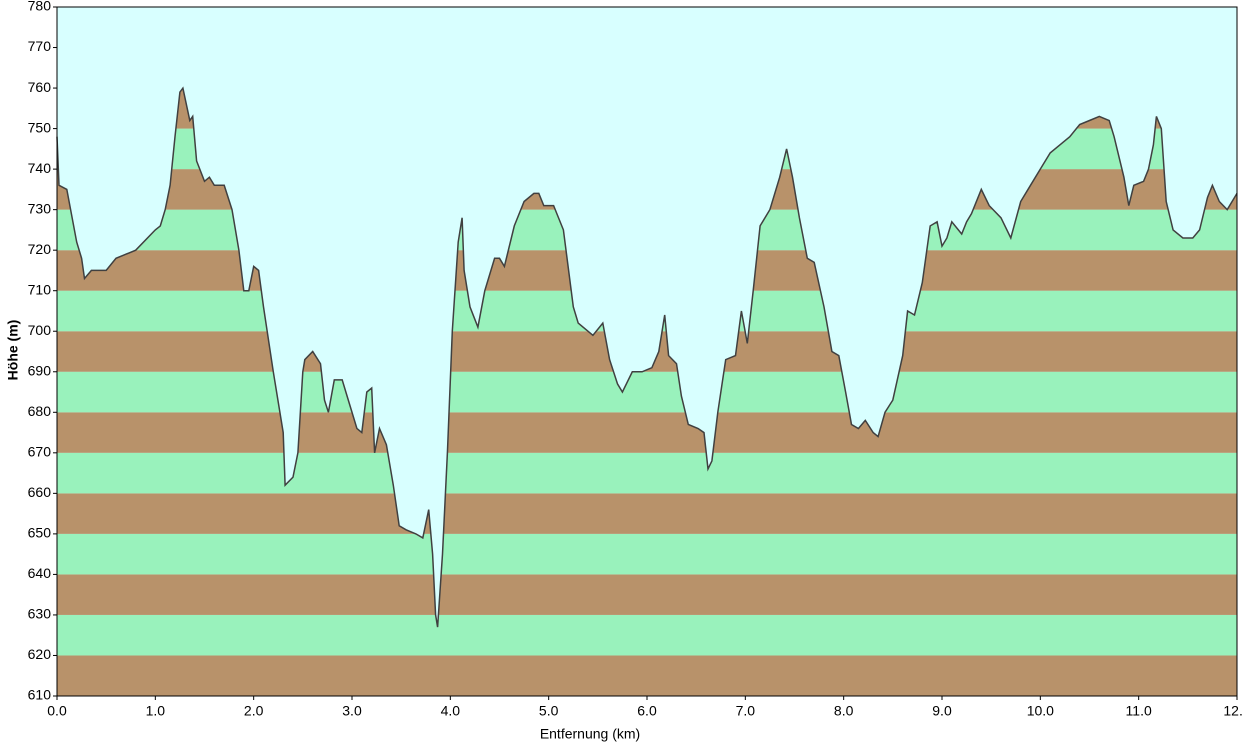 Image resolution: width=1242 pixels, height=750 pixels. Describe the element at coordinates (40, 614) in the screenshot. I see `y-tick-label: 630` at that location.